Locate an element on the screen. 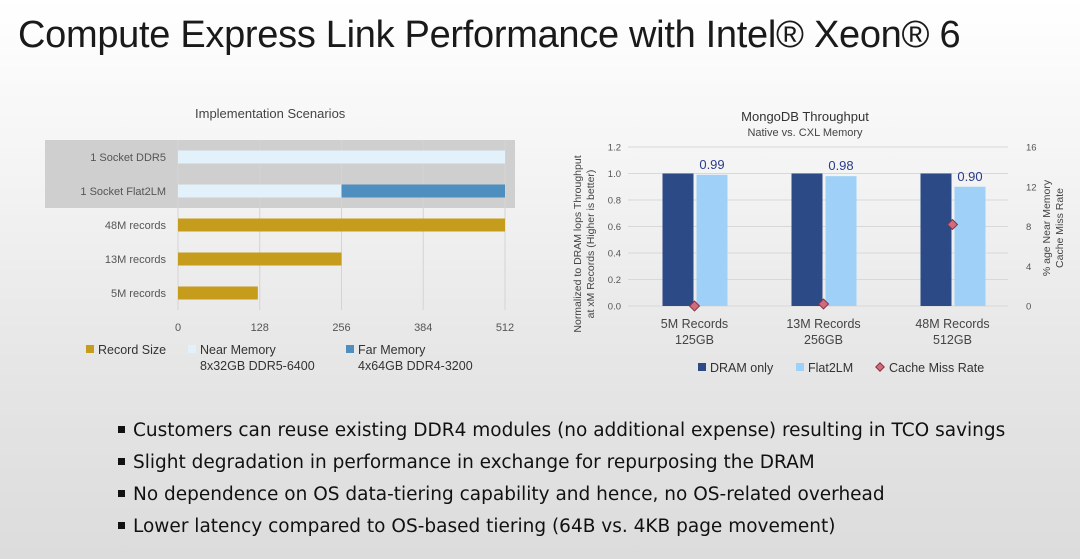 This screenshot has height=559, width=1080. chart-title: Implementation Scenarios is located at coordinates (270, 113).